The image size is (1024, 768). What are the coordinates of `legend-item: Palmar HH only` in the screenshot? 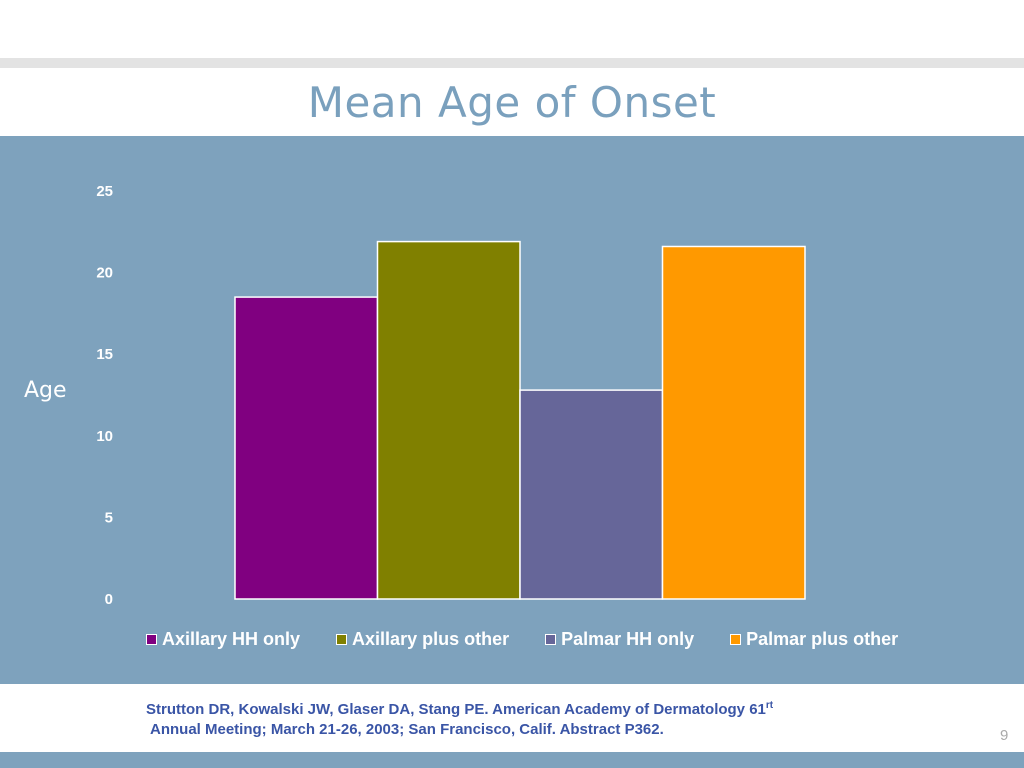 It's located at (619, 639).